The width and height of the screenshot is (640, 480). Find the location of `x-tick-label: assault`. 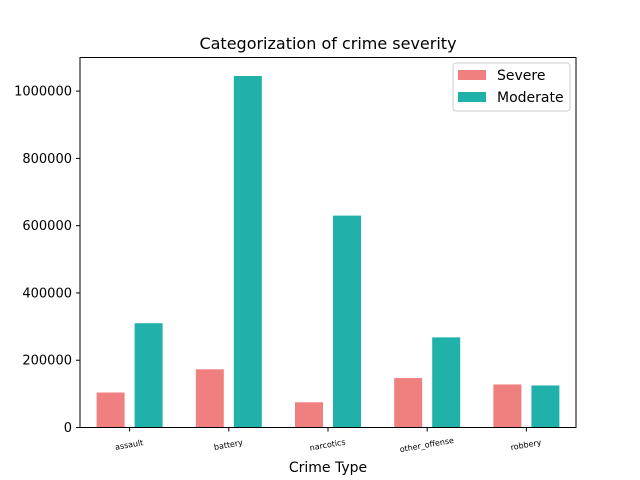

x-tick-label: assault is located at coordinates (129, 445).